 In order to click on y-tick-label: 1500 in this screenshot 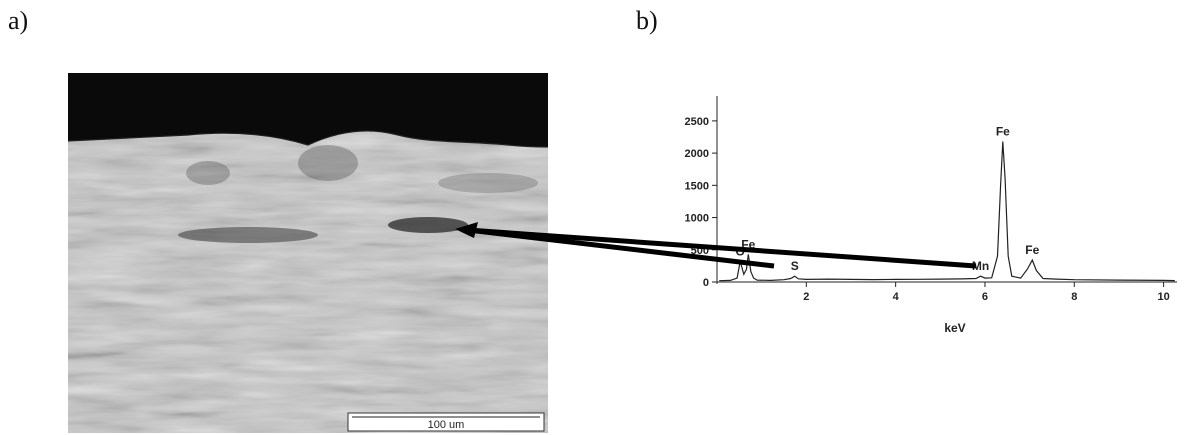, I will do `click(697, 186)`.